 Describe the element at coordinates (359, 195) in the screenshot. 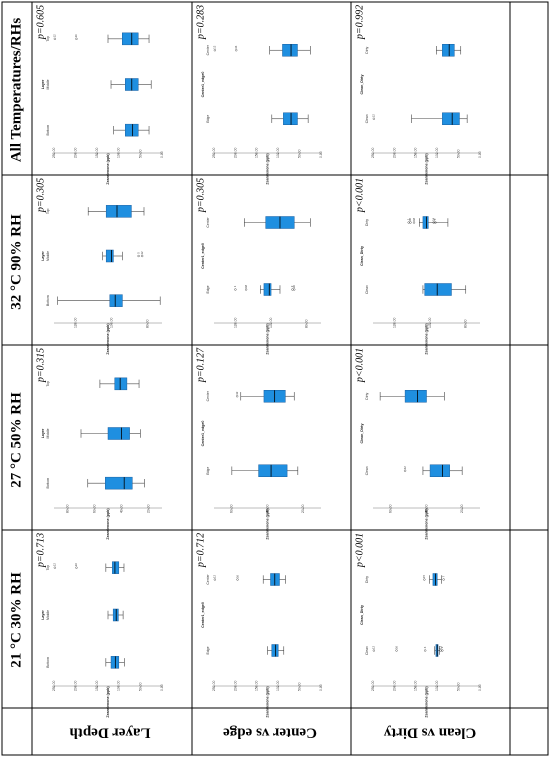

I see `p-value: p<0.001` at that location.